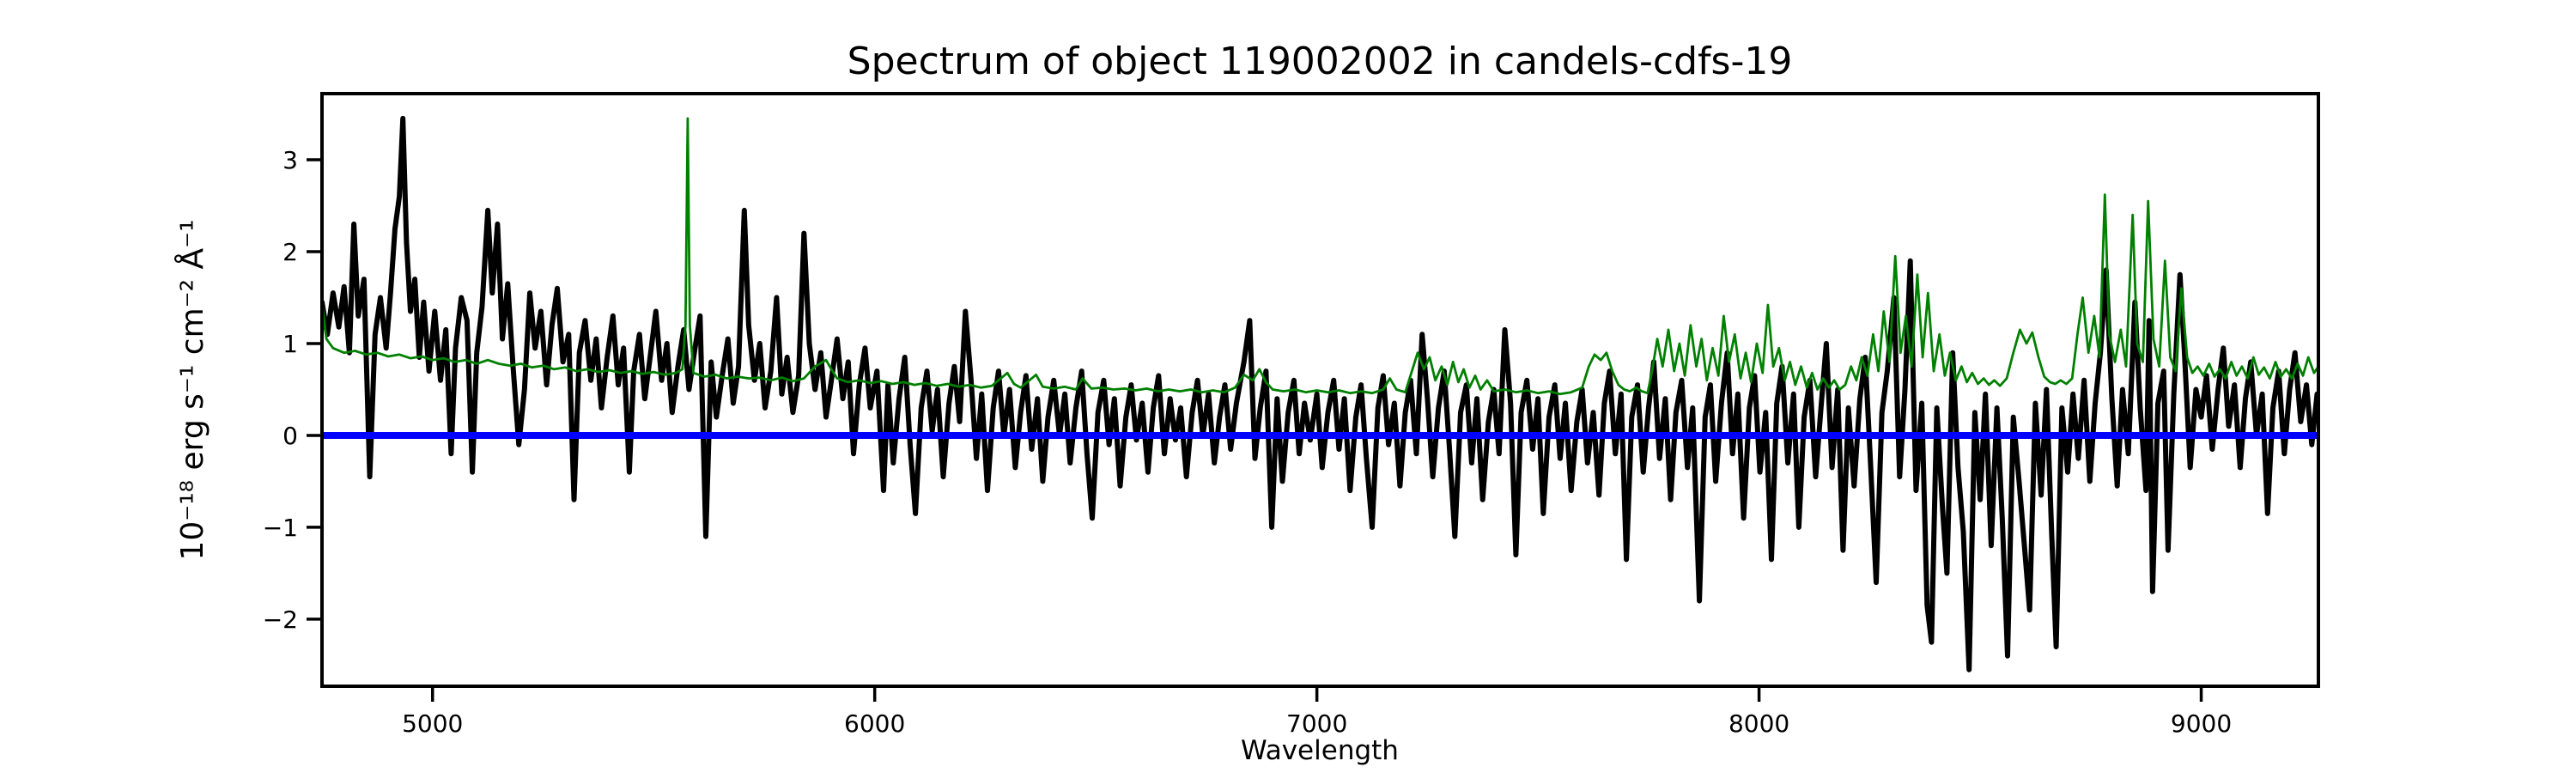 The height and width of the screenshot is (773, 2576). Describe the element at coordinates (291, 252) in the screenshot. I see `y-tick-label: 2` at that location.